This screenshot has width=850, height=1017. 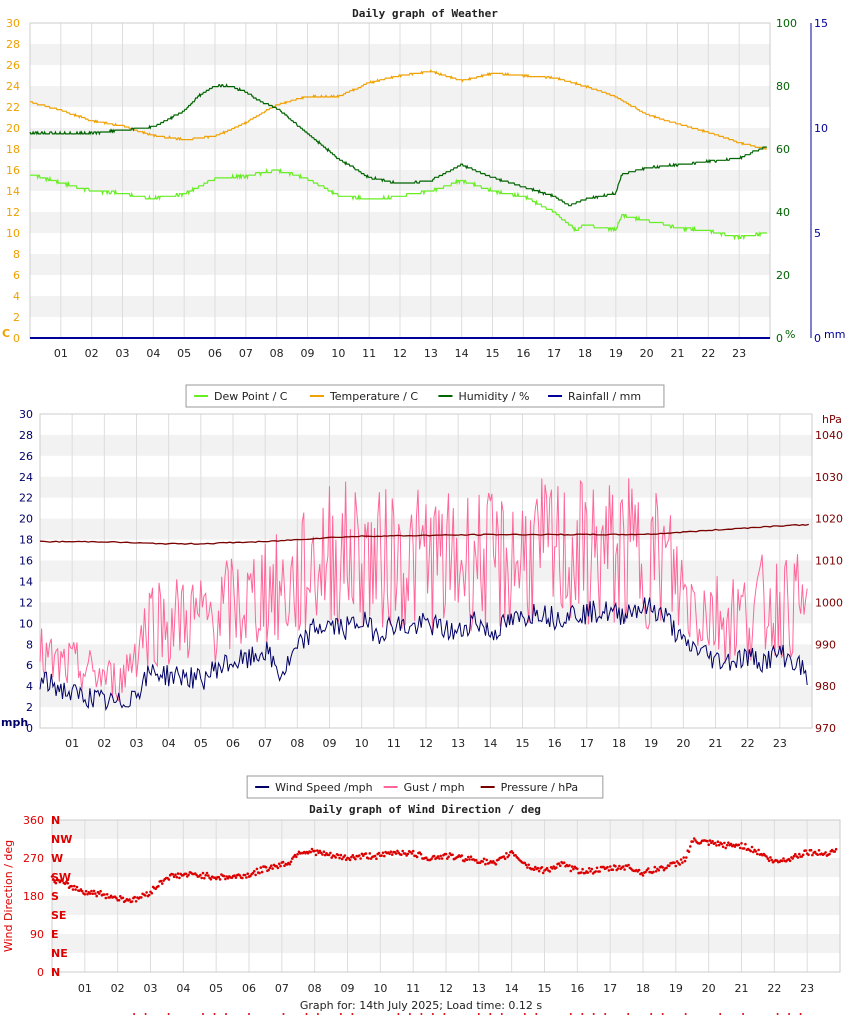 What do you see at coordinates (26, 561) in the screenshot?
I see `wind-y-left-tick: 16` at bounding box center [26, 561].